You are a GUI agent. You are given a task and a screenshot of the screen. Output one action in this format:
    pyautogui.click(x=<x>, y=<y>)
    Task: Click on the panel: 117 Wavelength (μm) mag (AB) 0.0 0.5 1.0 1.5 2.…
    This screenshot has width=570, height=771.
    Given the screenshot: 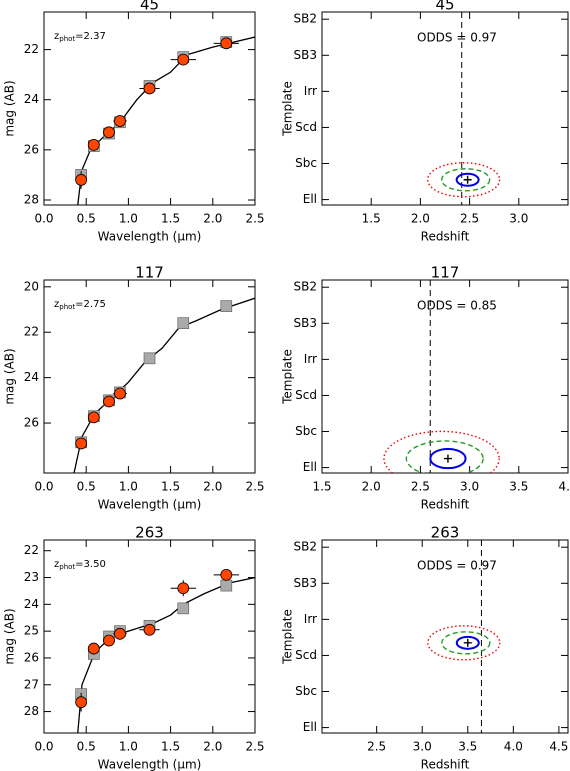 What is the action you would take?
    pyautogui.click(x=134, y=388)
    